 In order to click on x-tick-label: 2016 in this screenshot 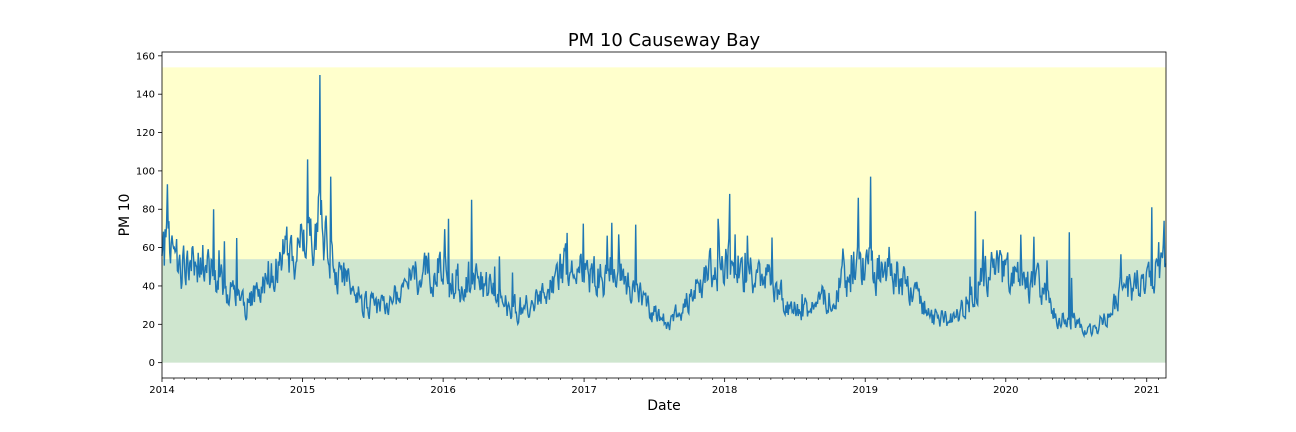, I will do `click(442, 390)`.